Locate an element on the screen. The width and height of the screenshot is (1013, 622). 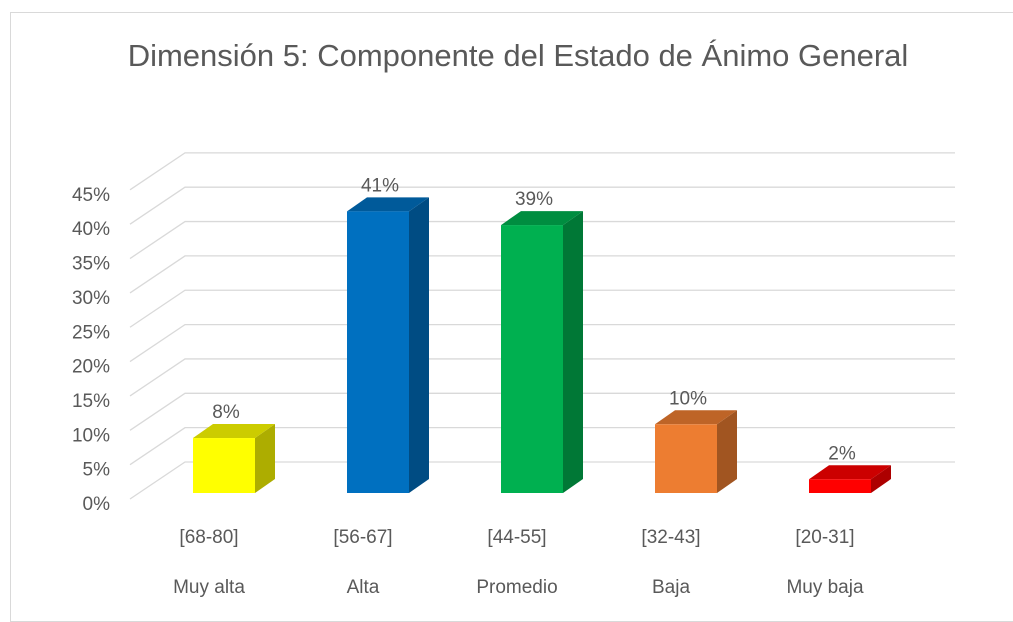
x-tick-label: [32-43] is located at coordinates (670, 537).